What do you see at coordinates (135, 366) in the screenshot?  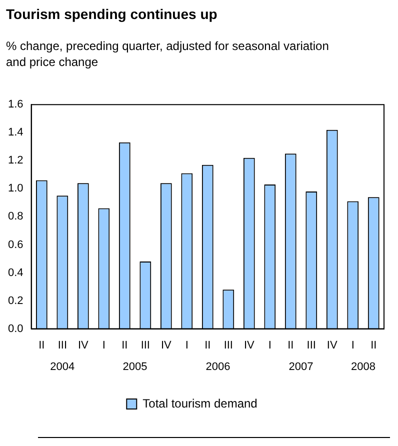 I see `text: 2005` at bounding box center [135, 366].